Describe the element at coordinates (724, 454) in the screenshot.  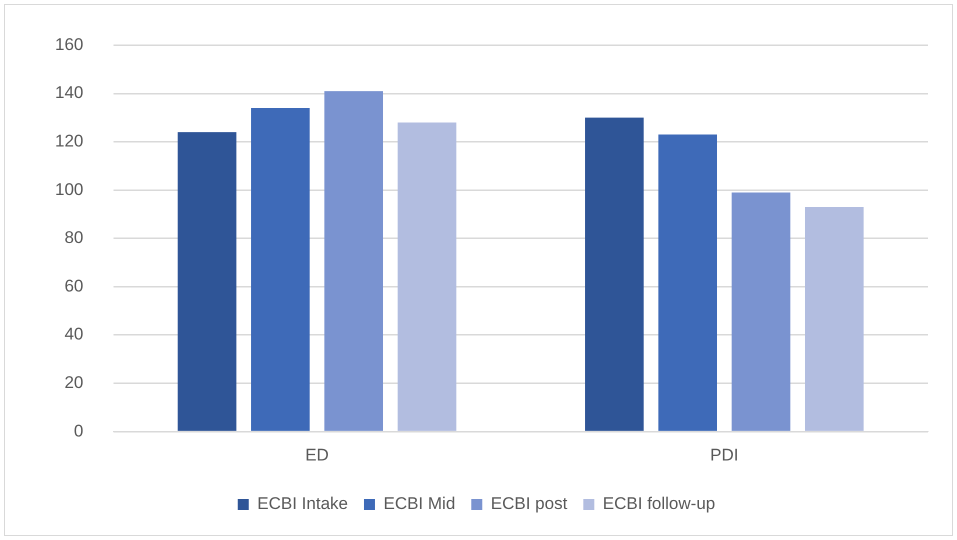
I see `x-tick-label: PDI` at that location.